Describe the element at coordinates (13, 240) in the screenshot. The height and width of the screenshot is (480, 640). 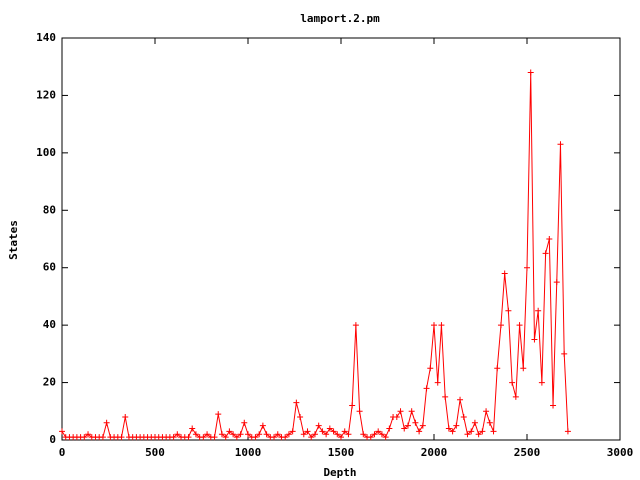
I see `y-axis-label: States` at that location.